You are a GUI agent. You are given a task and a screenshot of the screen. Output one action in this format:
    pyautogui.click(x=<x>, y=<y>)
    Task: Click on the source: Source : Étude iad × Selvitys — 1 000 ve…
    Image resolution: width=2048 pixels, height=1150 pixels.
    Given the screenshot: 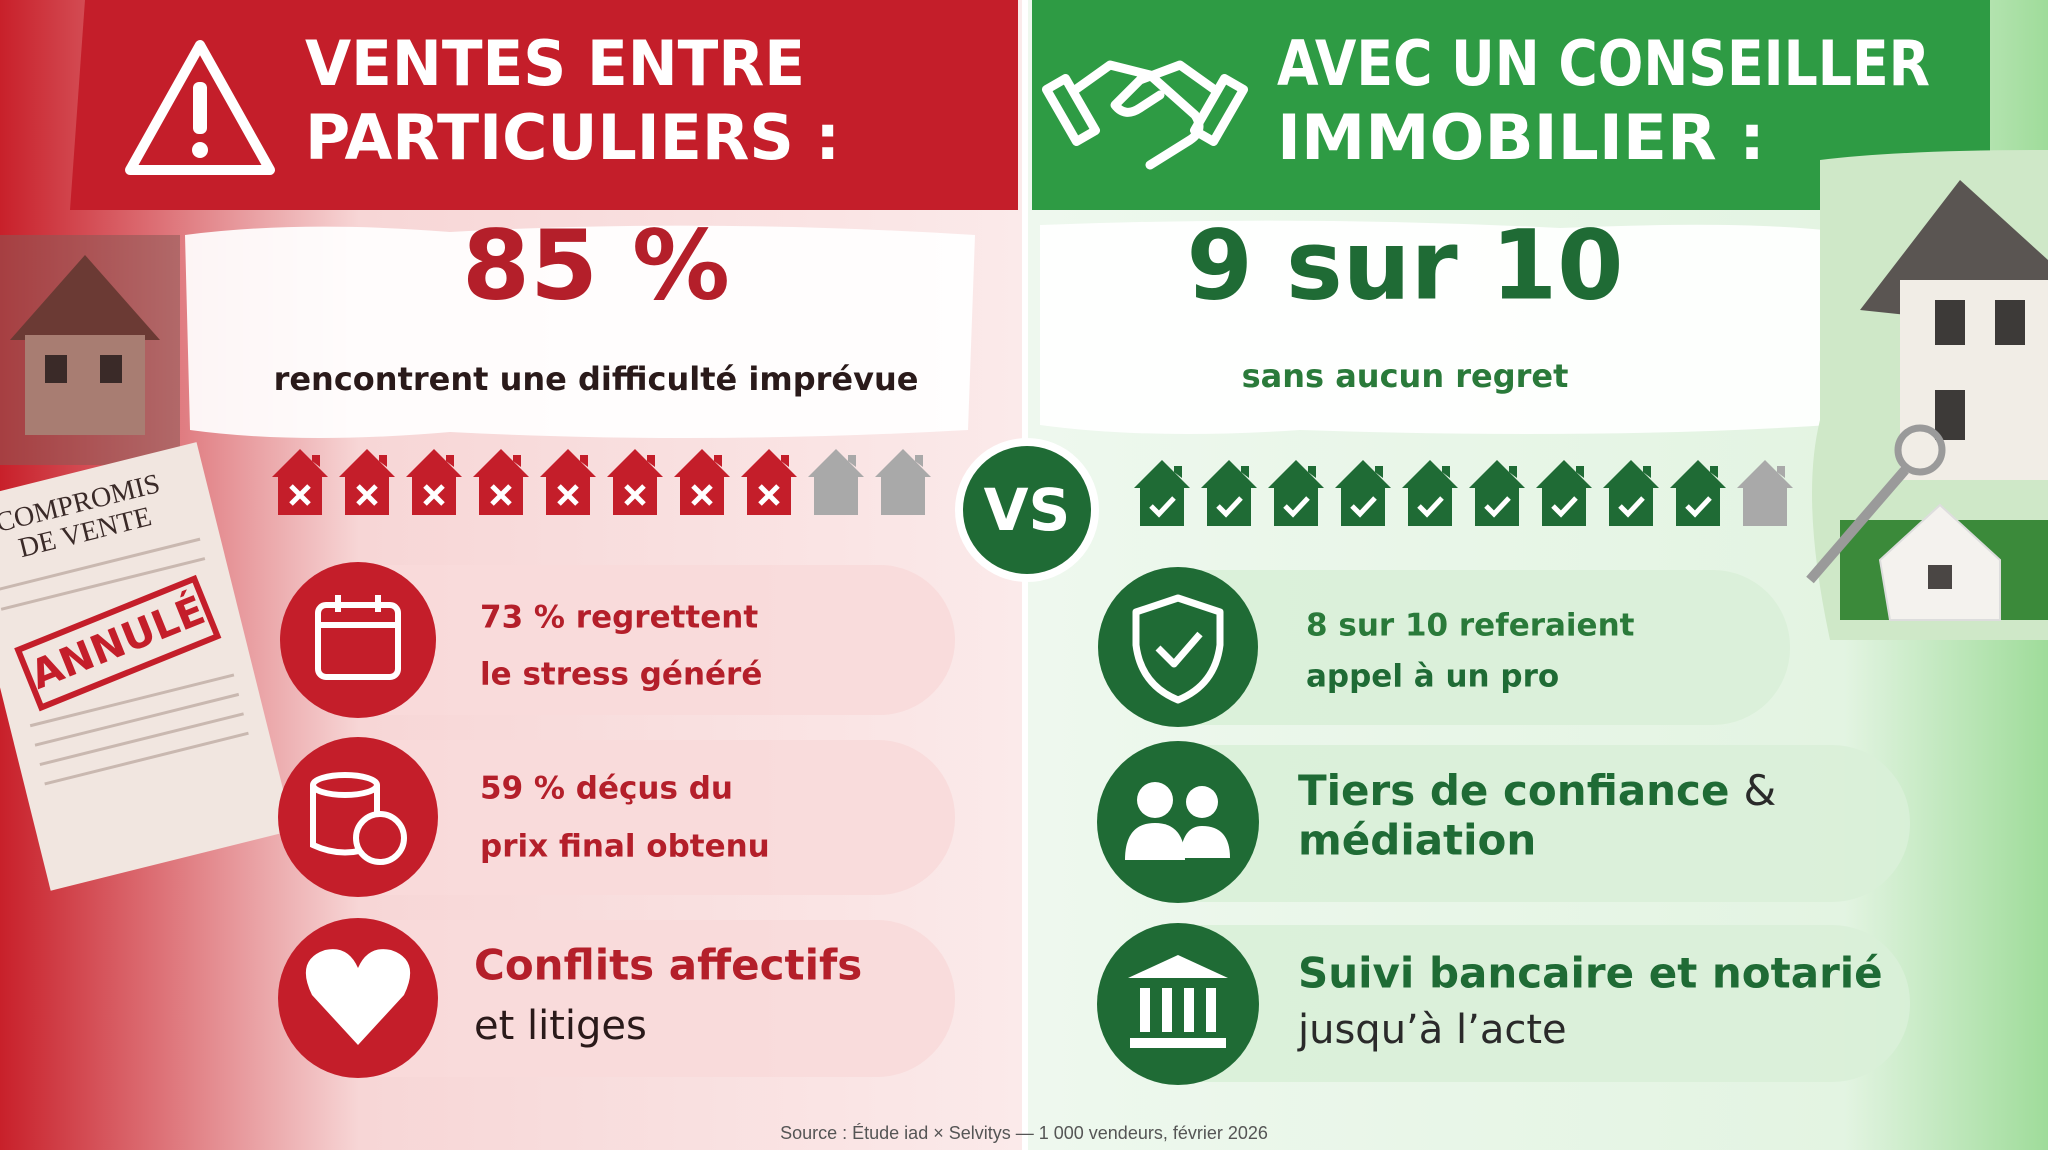 What is the action you would take?
    pyautogui.click(x=1024, y=1133)
    